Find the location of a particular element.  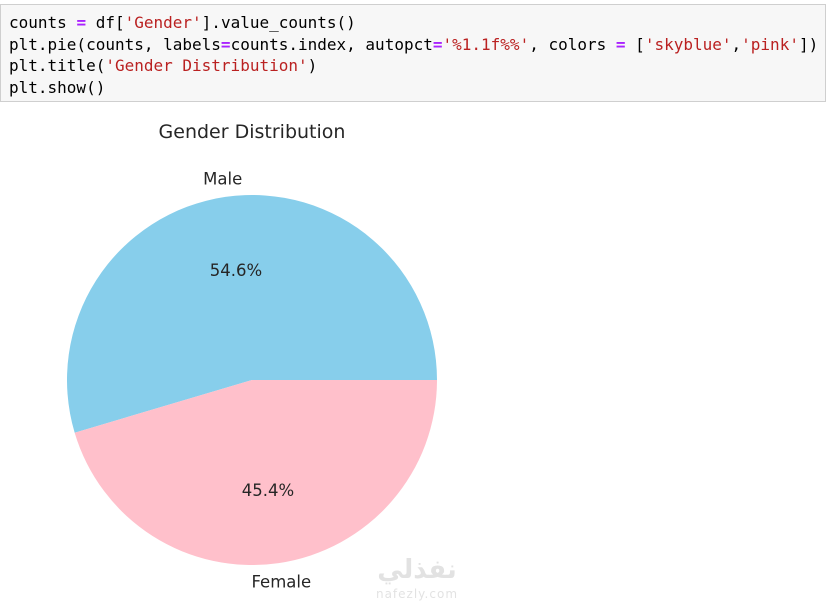

code-token: '%1.1f%%' is located at coordinates (486, 44).